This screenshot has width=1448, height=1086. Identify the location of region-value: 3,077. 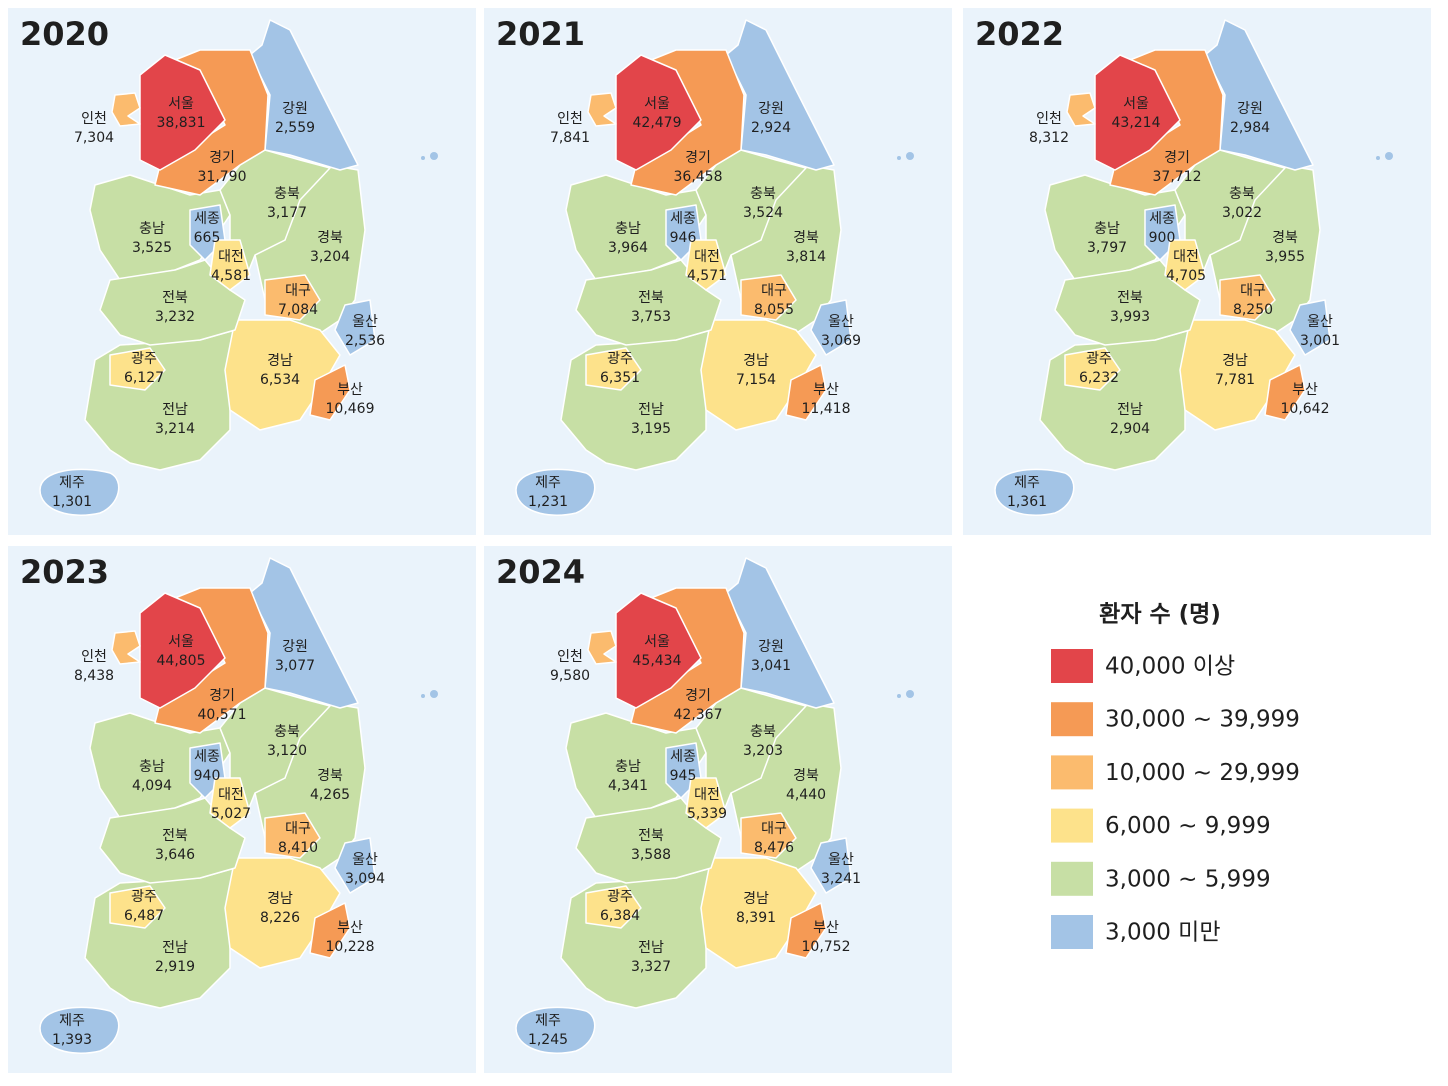
(295, 666).